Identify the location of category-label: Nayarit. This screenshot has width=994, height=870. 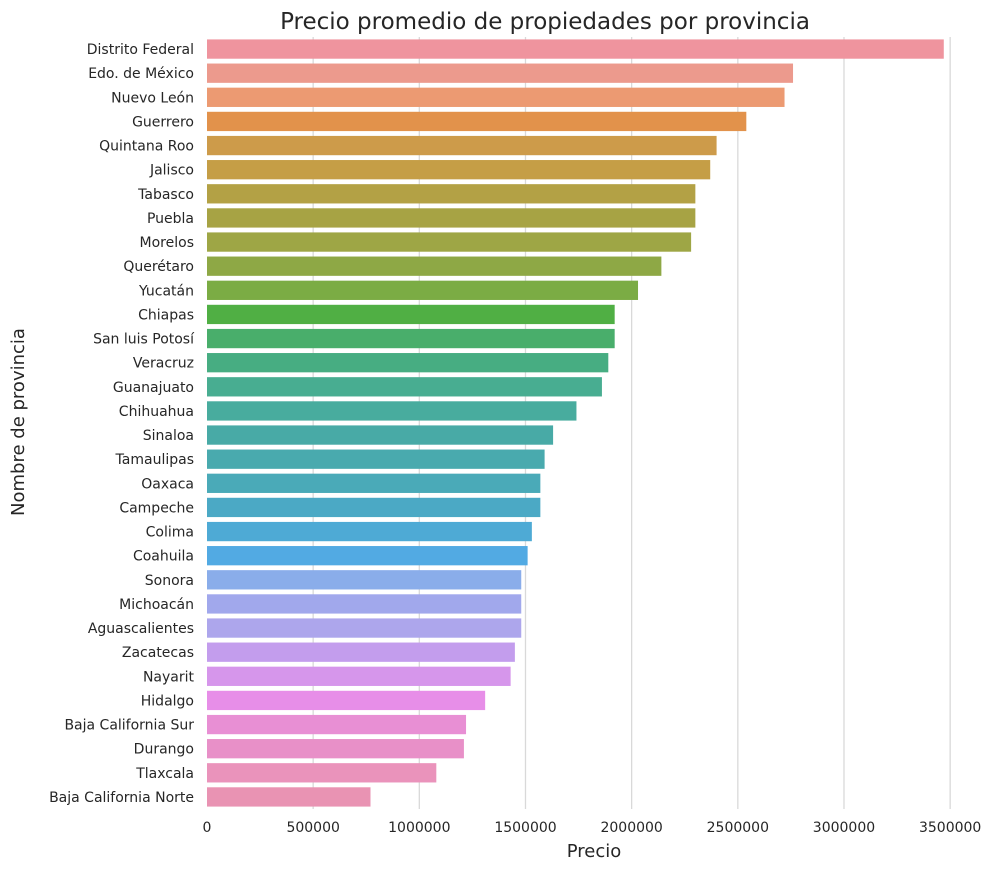
(169, 677).